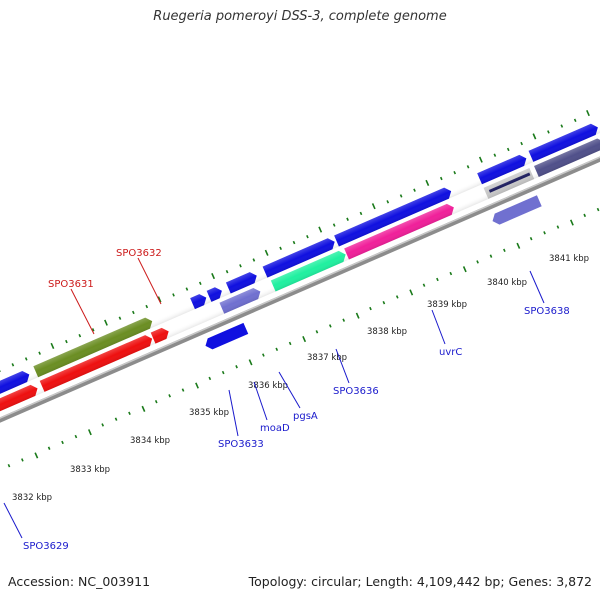 This screenshot has height=600, width=600. Describe the element at coordinates (209, 413) in the screenshot. I see `scale-label: 3835 kbp` at that location.